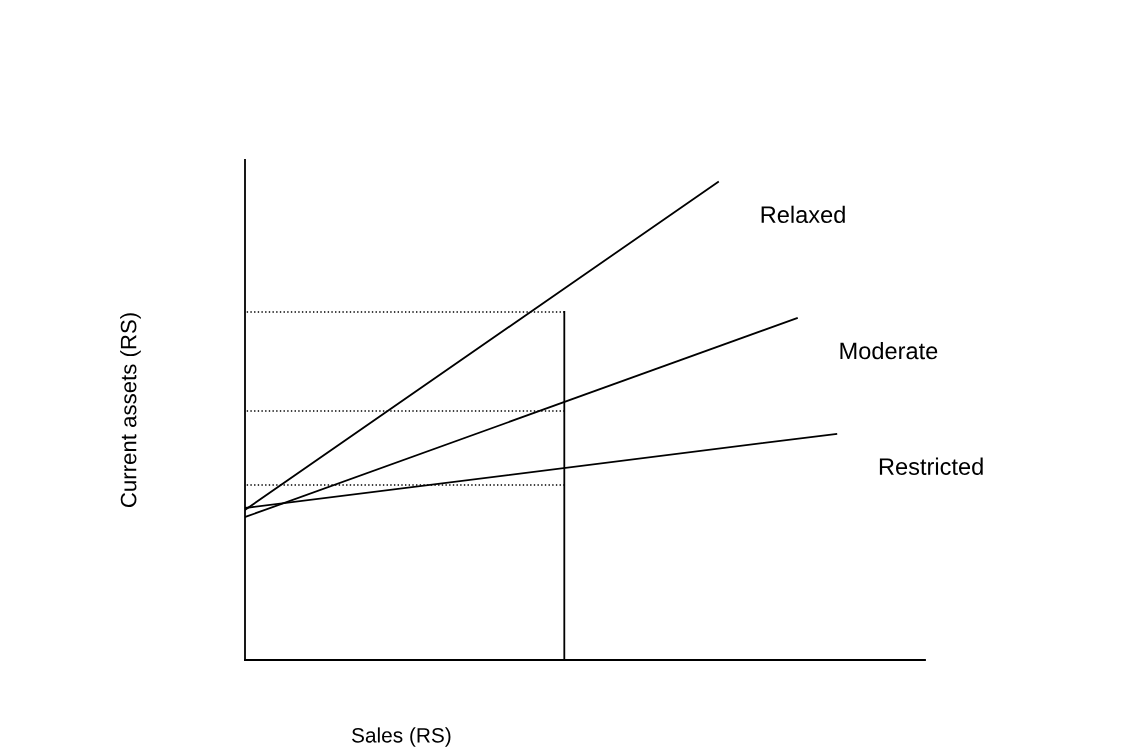 Image resolution: width=1137 pixels, height=755 pixels. What do you see at coordinates (931, 466) in the screenshot?
I see `text: Restricted` at bounding box center [931, 466].